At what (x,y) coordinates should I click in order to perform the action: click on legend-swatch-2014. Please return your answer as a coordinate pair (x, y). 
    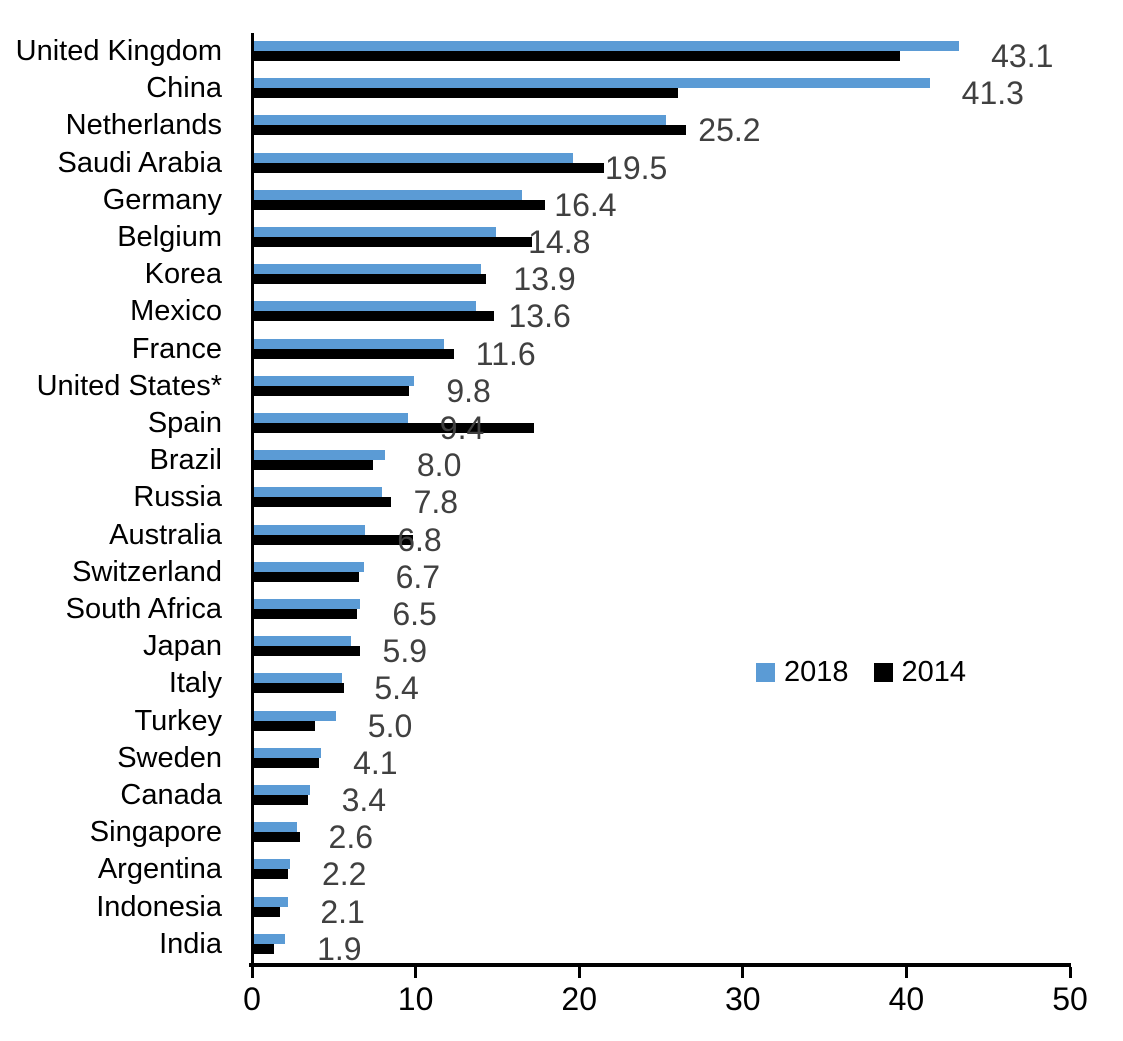
    Looking at the image, I should click on (883, 672).